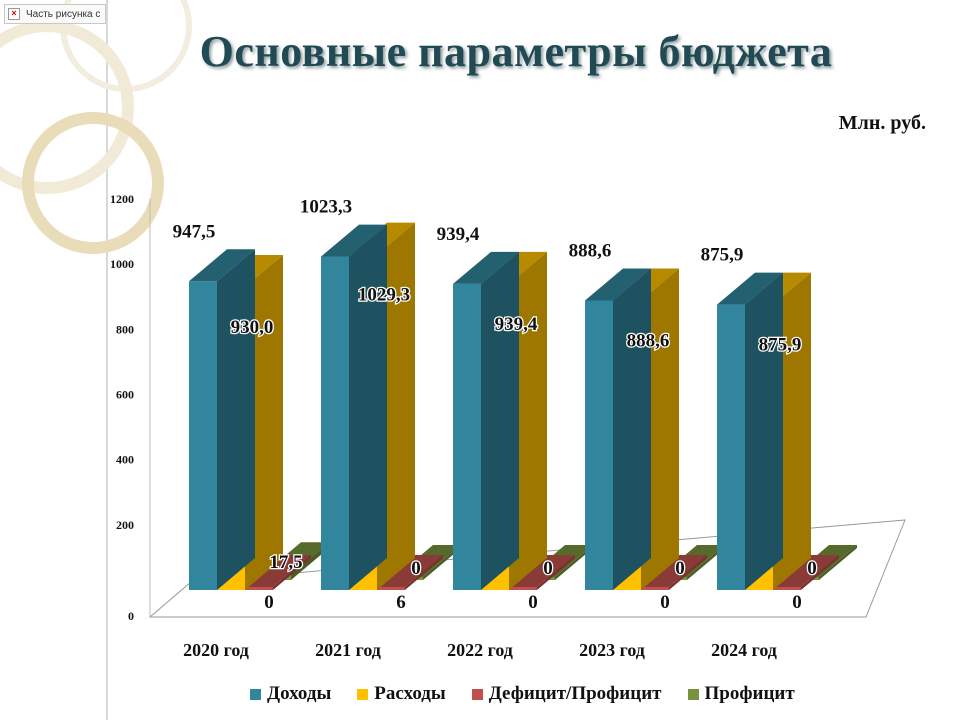 The image size is (960, 720). I want to click on data-label-expense: 875,9, so click(780, 345).